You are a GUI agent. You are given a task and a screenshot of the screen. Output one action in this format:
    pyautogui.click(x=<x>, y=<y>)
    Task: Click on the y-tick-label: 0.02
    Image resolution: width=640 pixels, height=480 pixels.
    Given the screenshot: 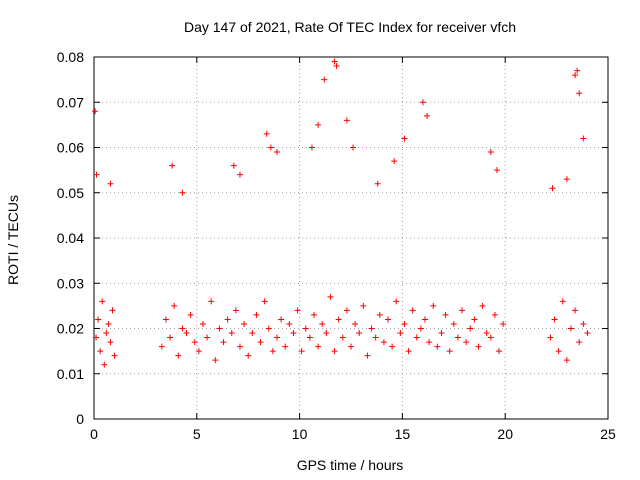 What is the action you would take?
    pyautogui.click(x=70, y=329)
    